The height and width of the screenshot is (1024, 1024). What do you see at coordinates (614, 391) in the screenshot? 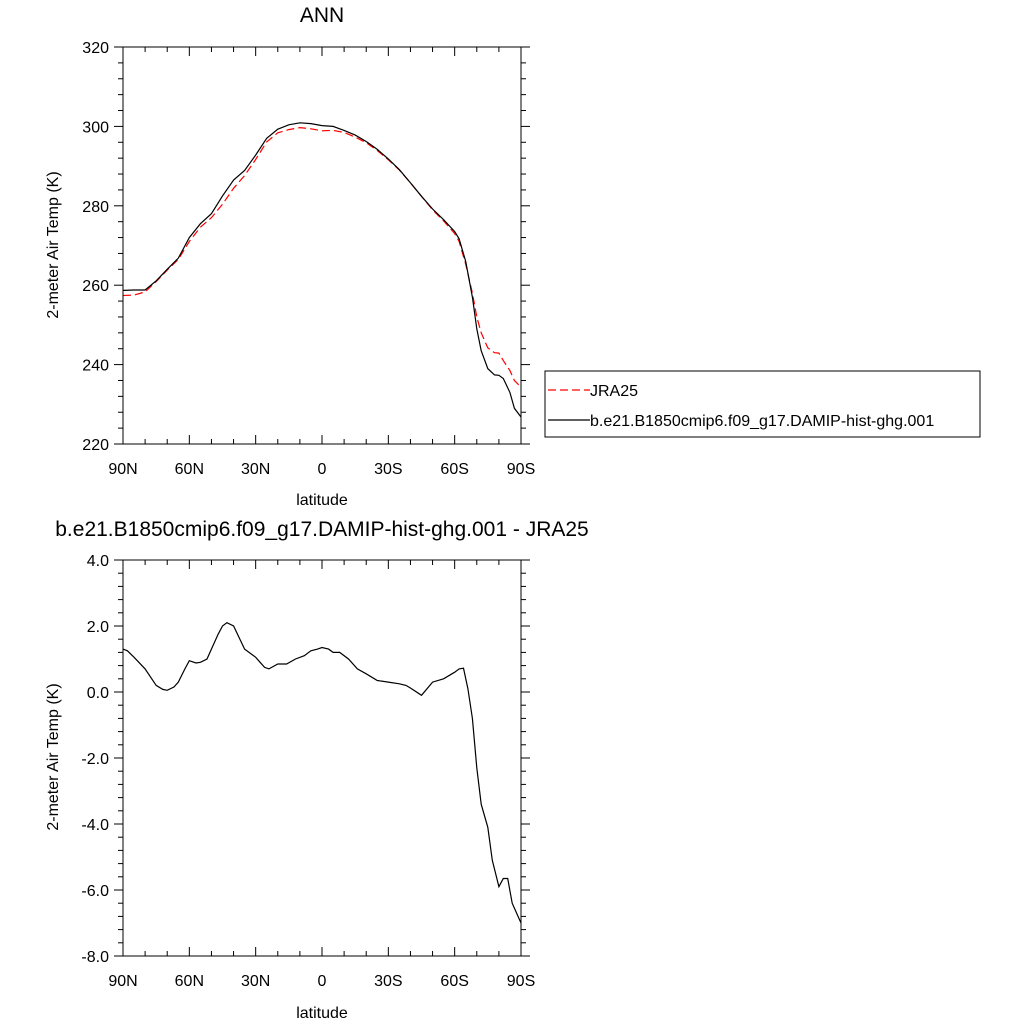
I see `legend-label-jra25: JRA25` at bounding box center [614, 391].